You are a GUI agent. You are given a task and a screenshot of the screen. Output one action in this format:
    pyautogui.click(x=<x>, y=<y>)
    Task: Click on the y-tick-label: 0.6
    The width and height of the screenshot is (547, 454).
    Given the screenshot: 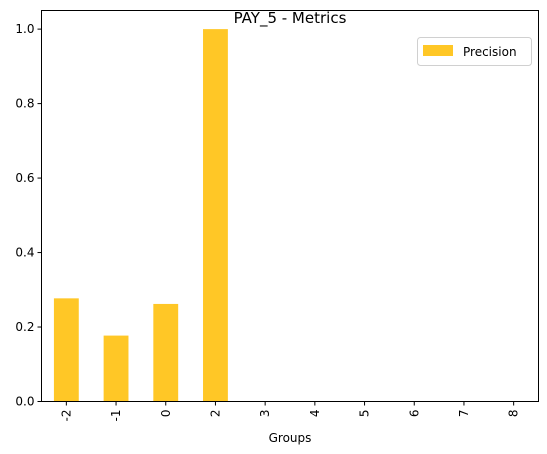 What is the action you would take?
    pyautogui.click(x=24, y=178)
    